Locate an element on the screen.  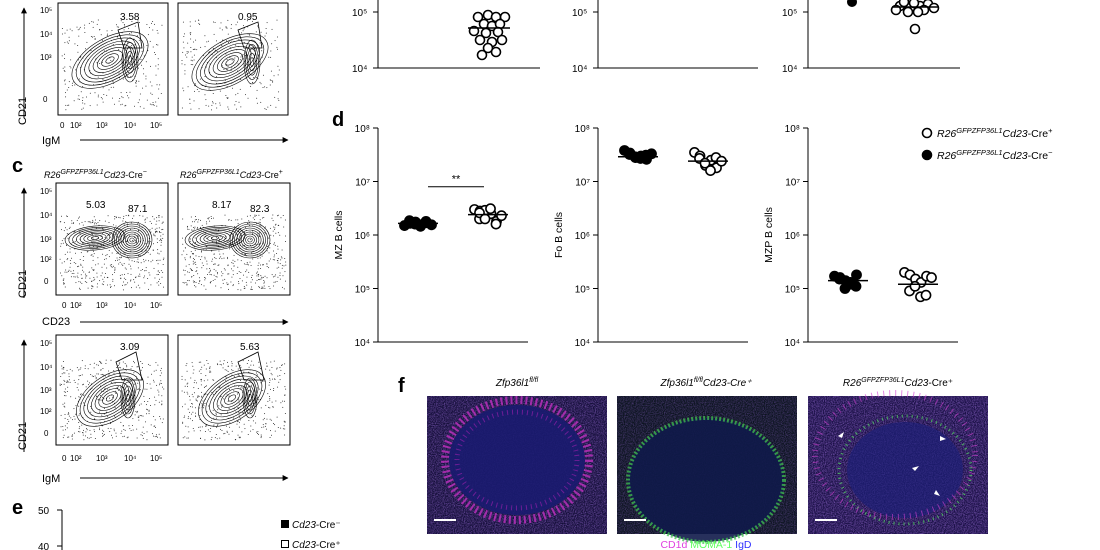
data-points is located at coordinates (489, 35).